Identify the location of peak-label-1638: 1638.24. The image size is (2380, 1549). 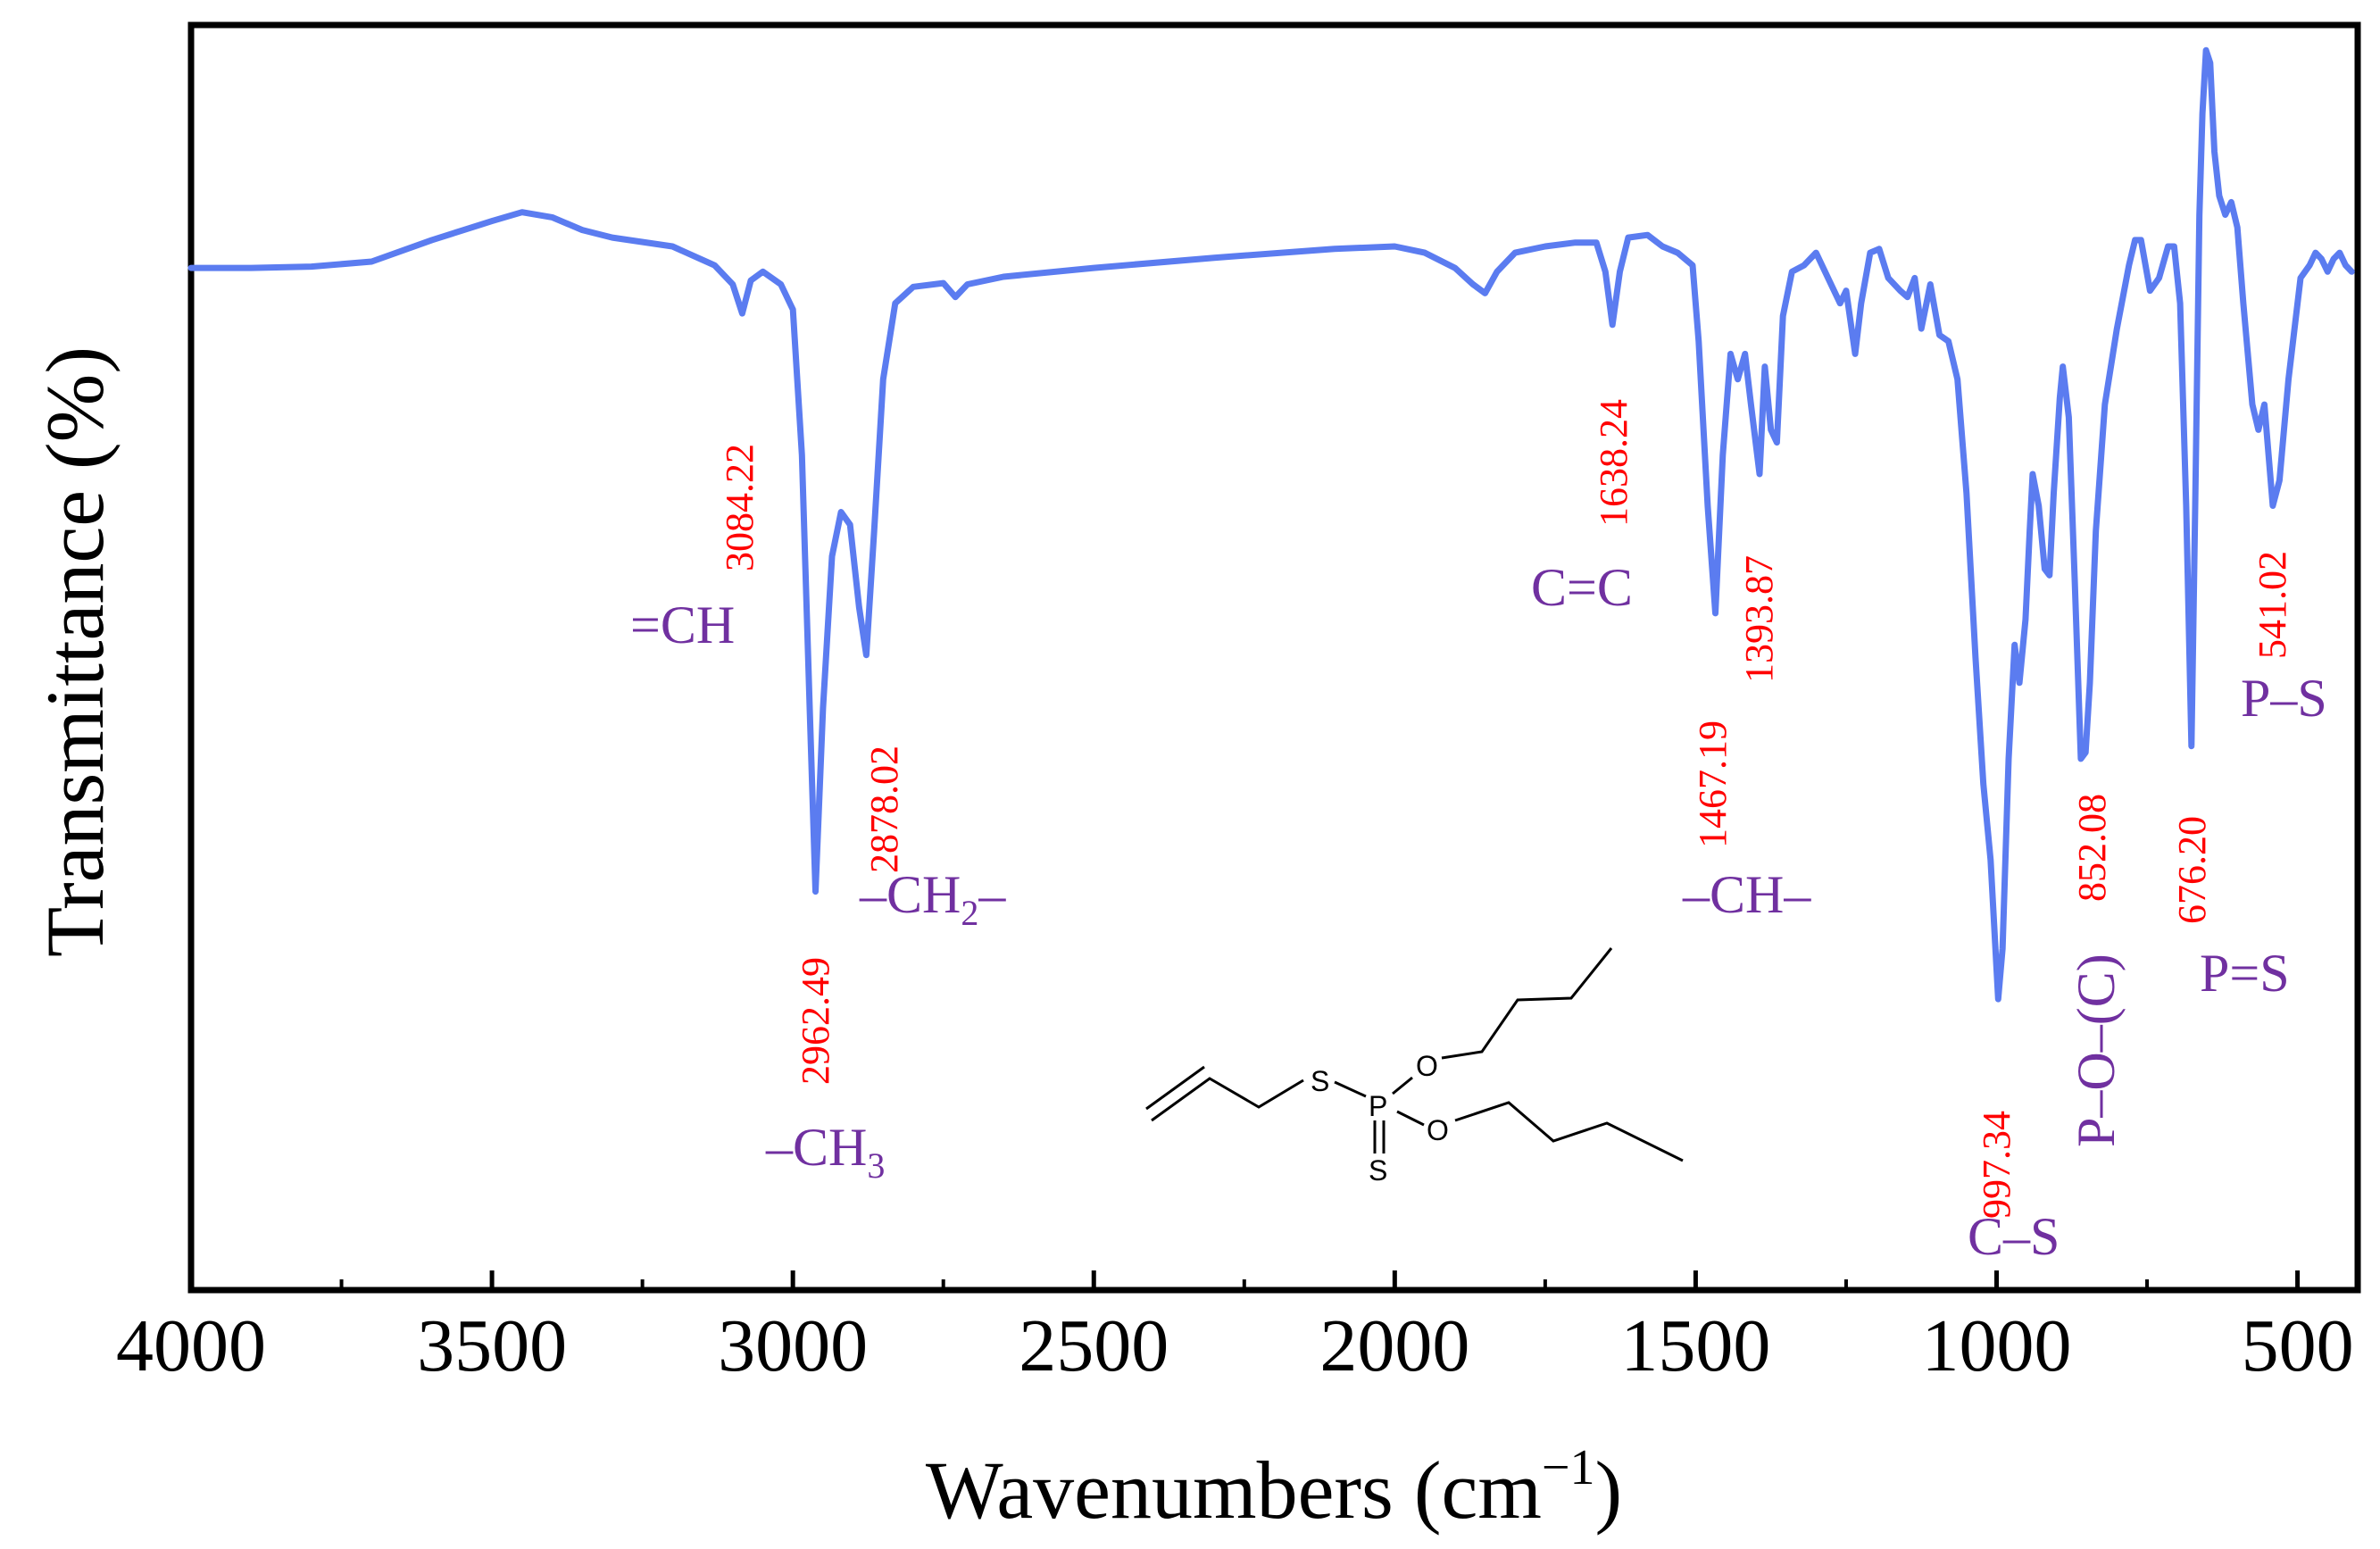
(1613, 463).